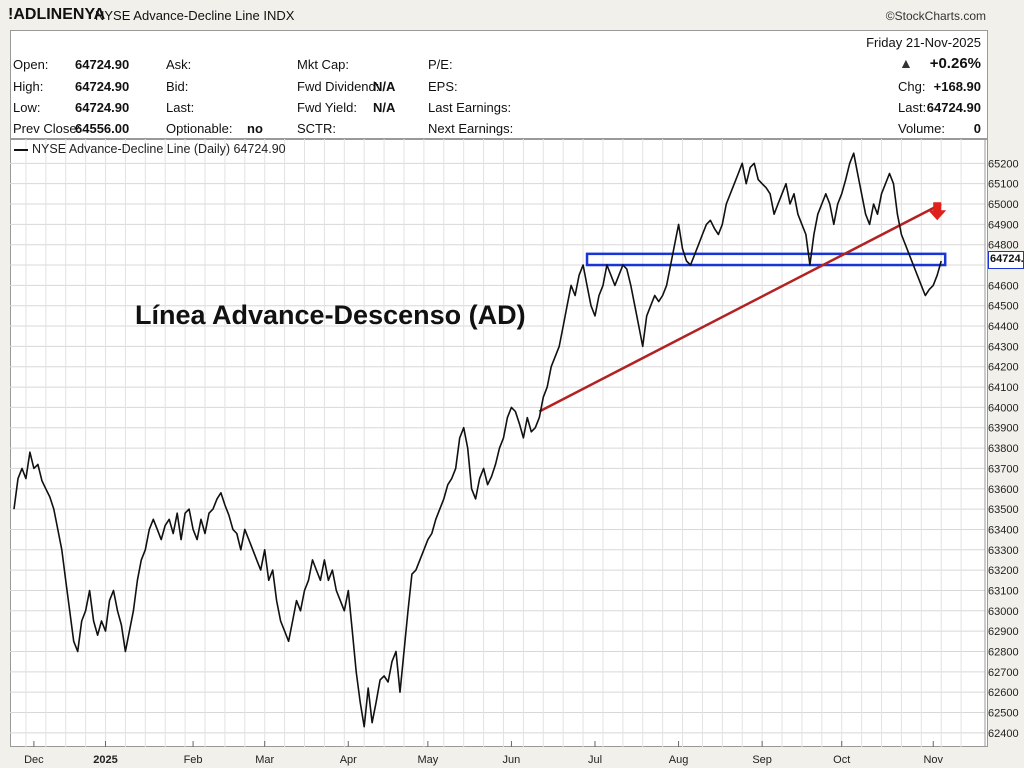 This screenshot has width=1024, height=768. I want to click on last-label: Last:, so click(180, 107).